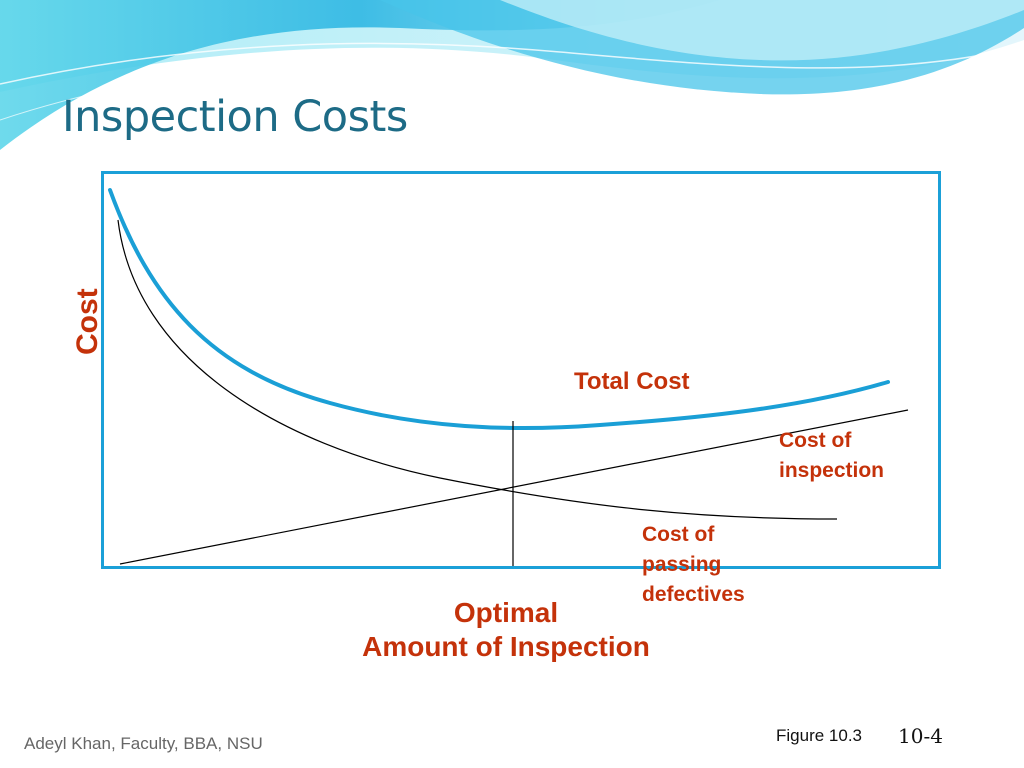 This screenshot has width=1024, height=768. Describe the element at coordinates (819, 735) in the screenshot. I see `figure-reference: Figure 10.3` at that location.